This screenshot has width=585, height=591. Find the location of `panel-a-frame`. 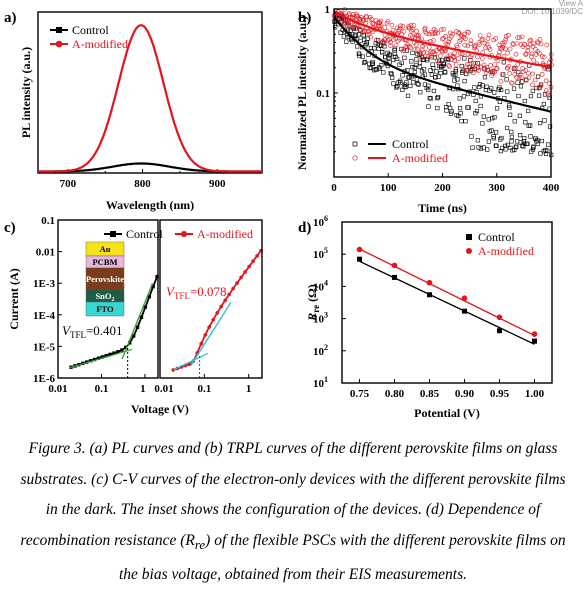

panel-a-frame is located at coordinates (150, 92).